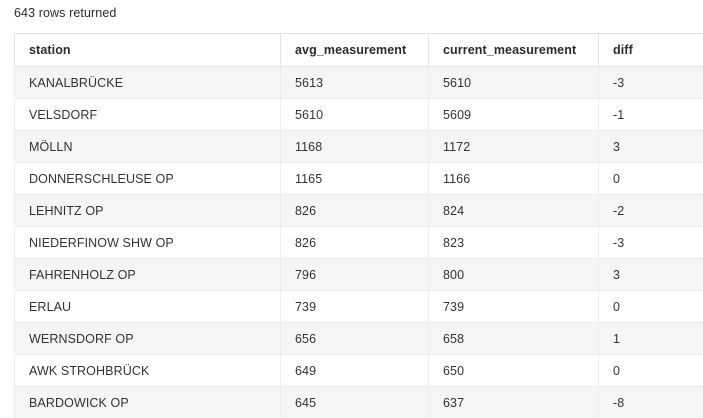 The image size is (703, 418). Describe the element at coordinates (513, 338) in the screenshot. I see `cell-current_measurement: 658` at that location.